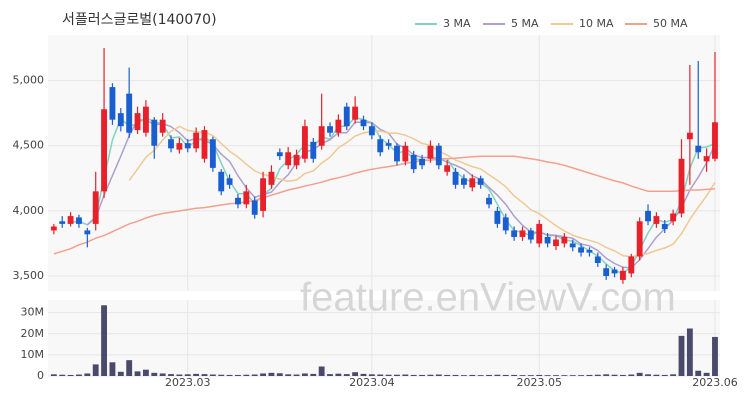  What do you see at coordinates (596, 23) in the screenshot?
I see `legend-label: 10 MA` at bounding box center [596, 23].